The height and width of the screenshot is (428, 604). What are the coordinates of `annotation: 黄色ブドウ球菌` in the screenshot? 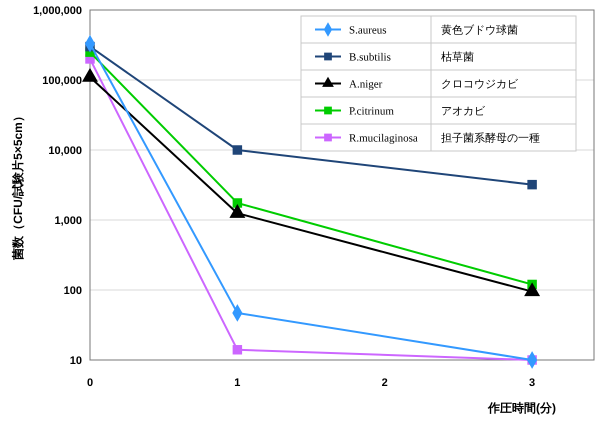 It's located at (479, 29).